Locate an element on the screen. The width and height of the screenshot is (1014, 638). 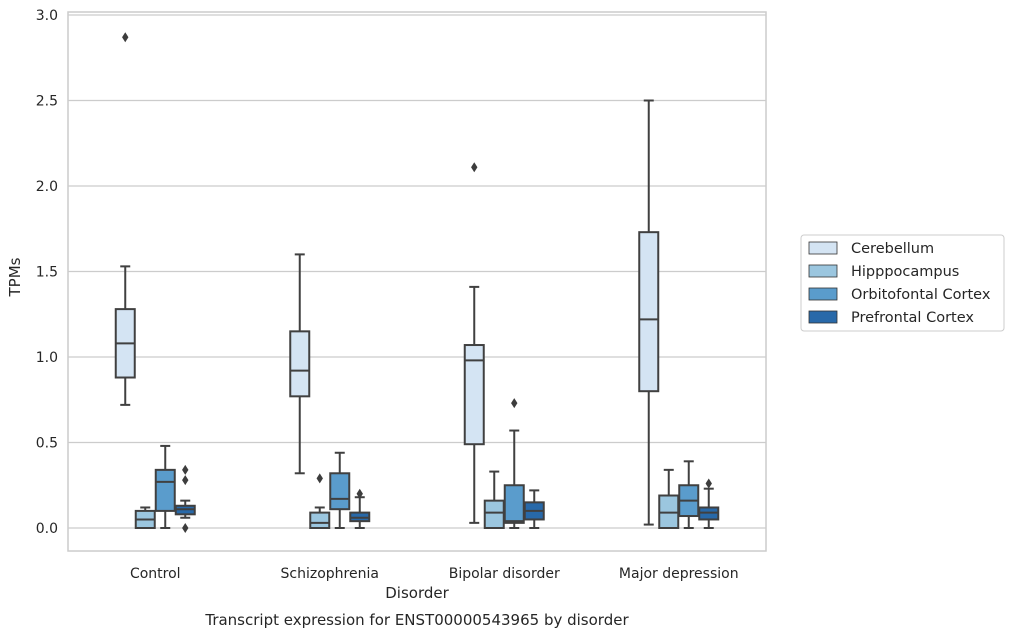
legend-item: Prefrontal Cortex is located at coordinates (891, 318).